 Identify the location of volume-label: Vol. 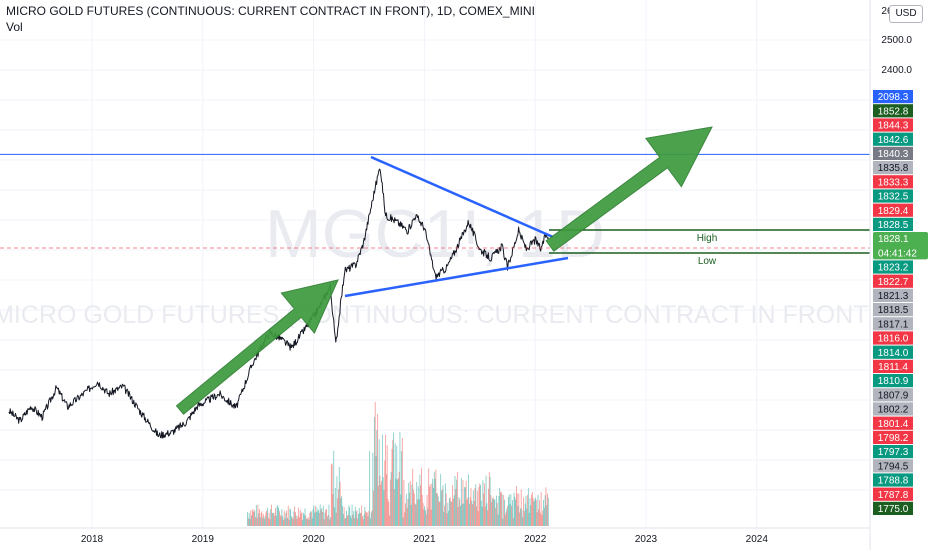
(14, 27).